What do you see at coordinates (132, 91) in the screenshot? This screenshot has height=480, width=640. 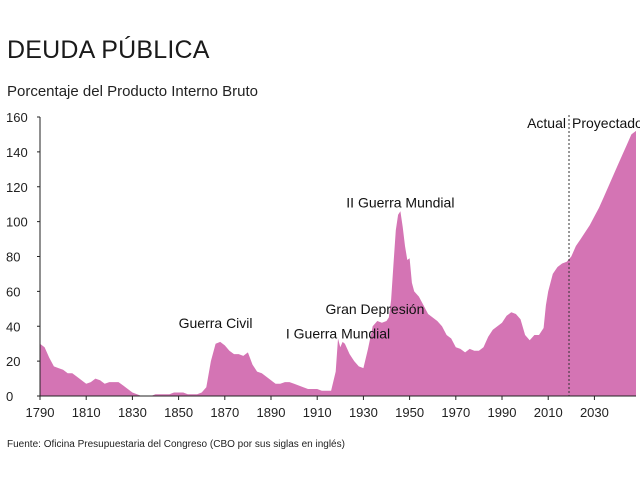 I see `y-axis-title: Porcentaje del Producto Interno Bruto` at bounding box center [132, 91].